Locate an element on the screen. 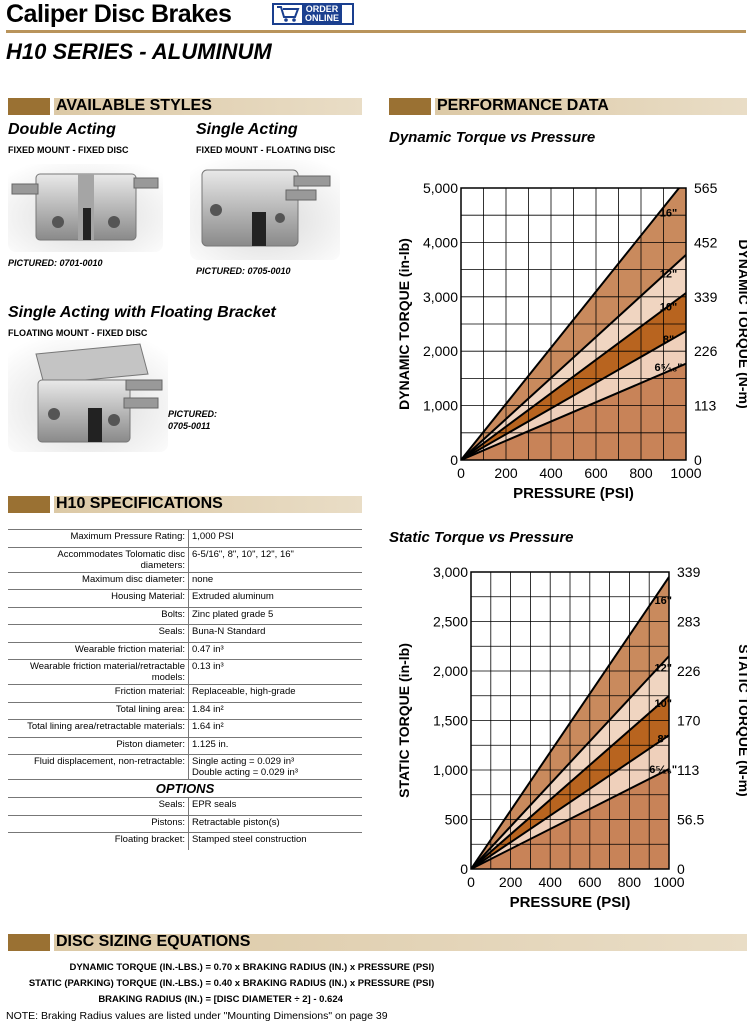 The image size is (751, 1024). spec-label: Wearable friction material: is located at coordinates (98, 650).